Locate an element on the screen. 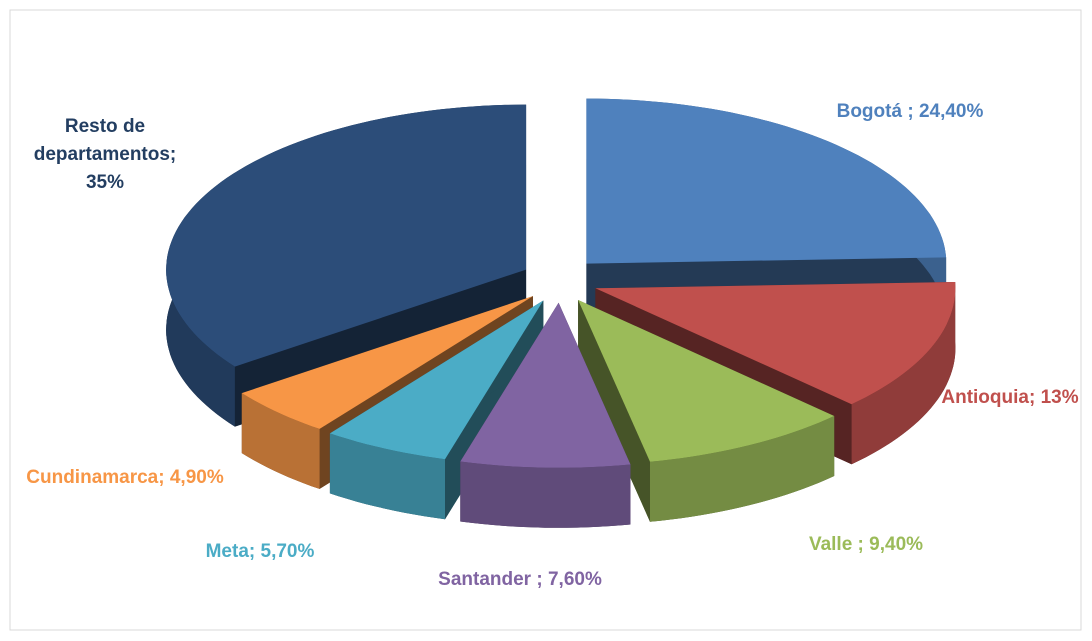  category-label: Antioquia; is located at coordinates (988, 397).